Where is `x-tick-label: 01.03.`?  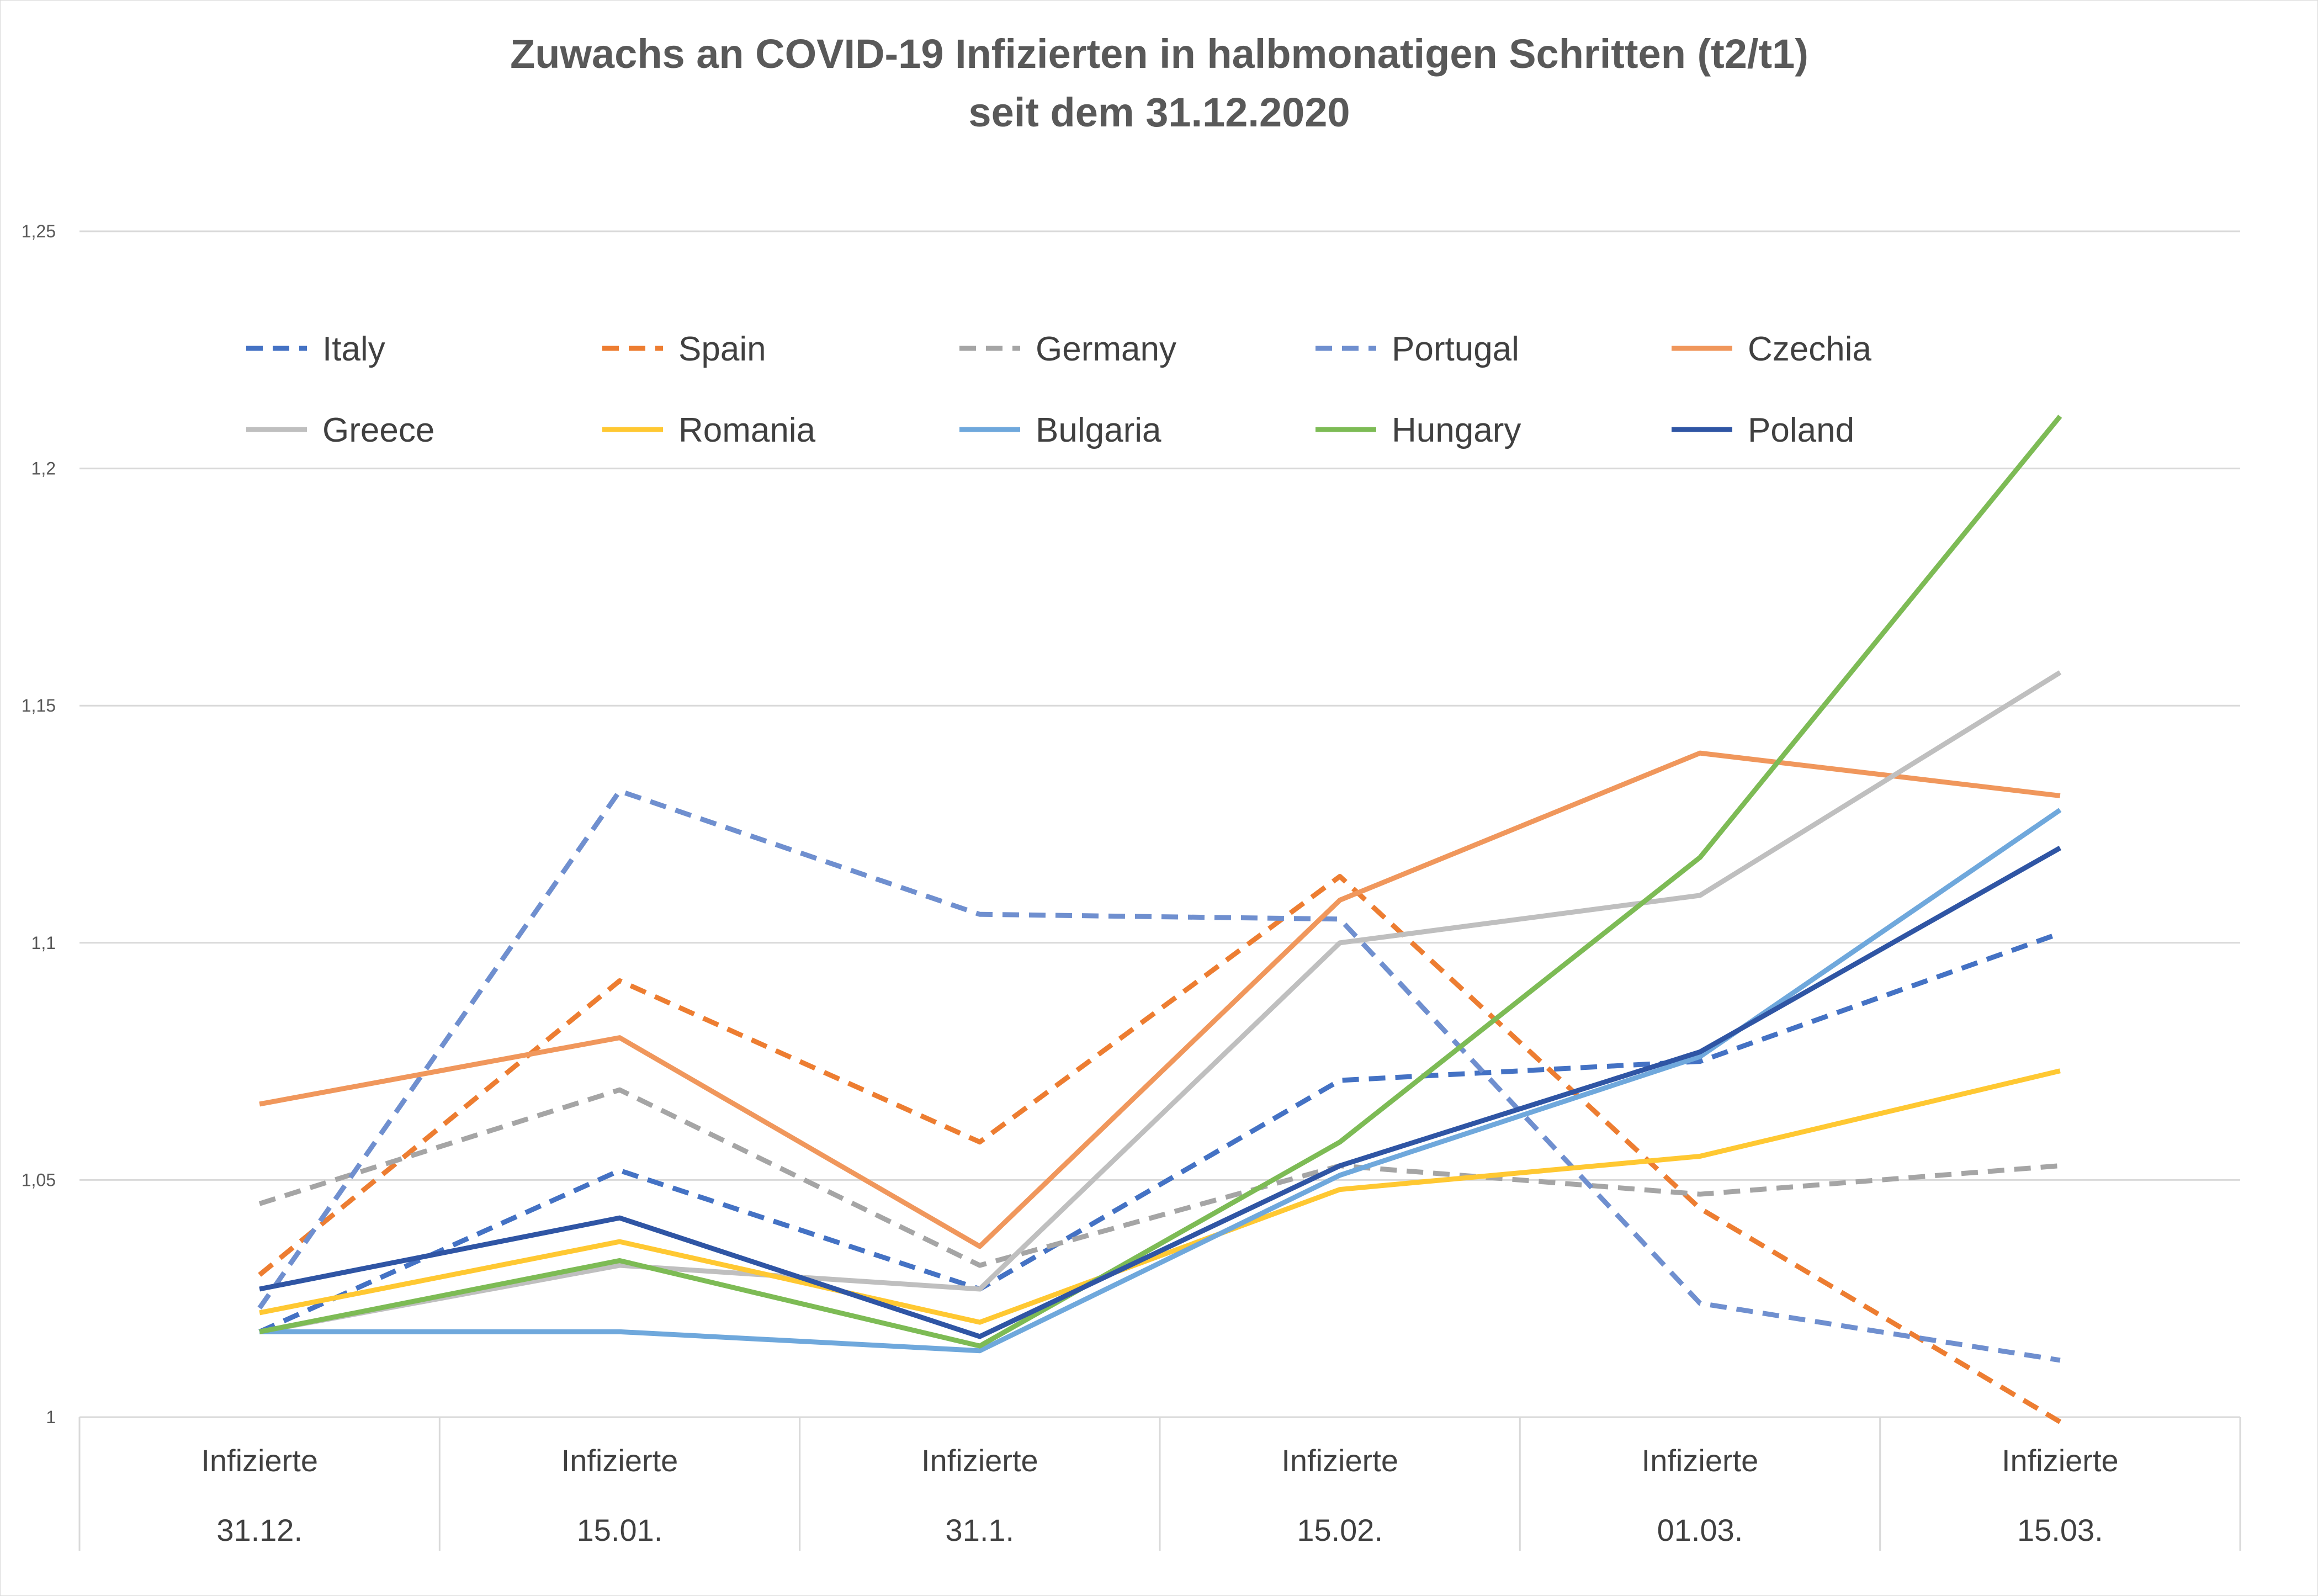 x-tick-label: 01.03. is located at coordinates (1700, 1530).